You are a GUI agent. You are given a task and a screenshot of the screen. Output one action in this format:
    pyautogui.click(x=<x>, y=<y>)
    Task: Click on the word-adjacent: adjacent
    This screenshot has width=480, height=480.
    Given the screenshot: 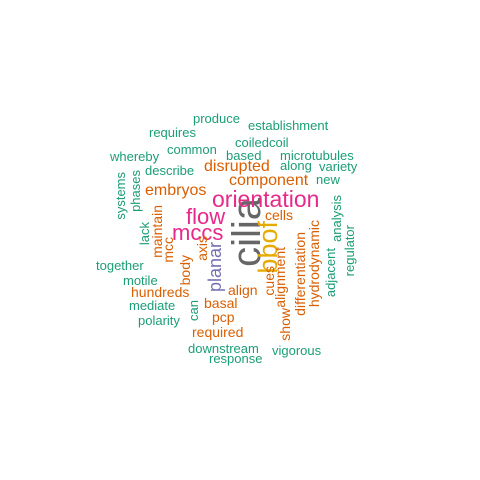 What is the action you would take?
    pyautogui.click(x=330, y=273)
    